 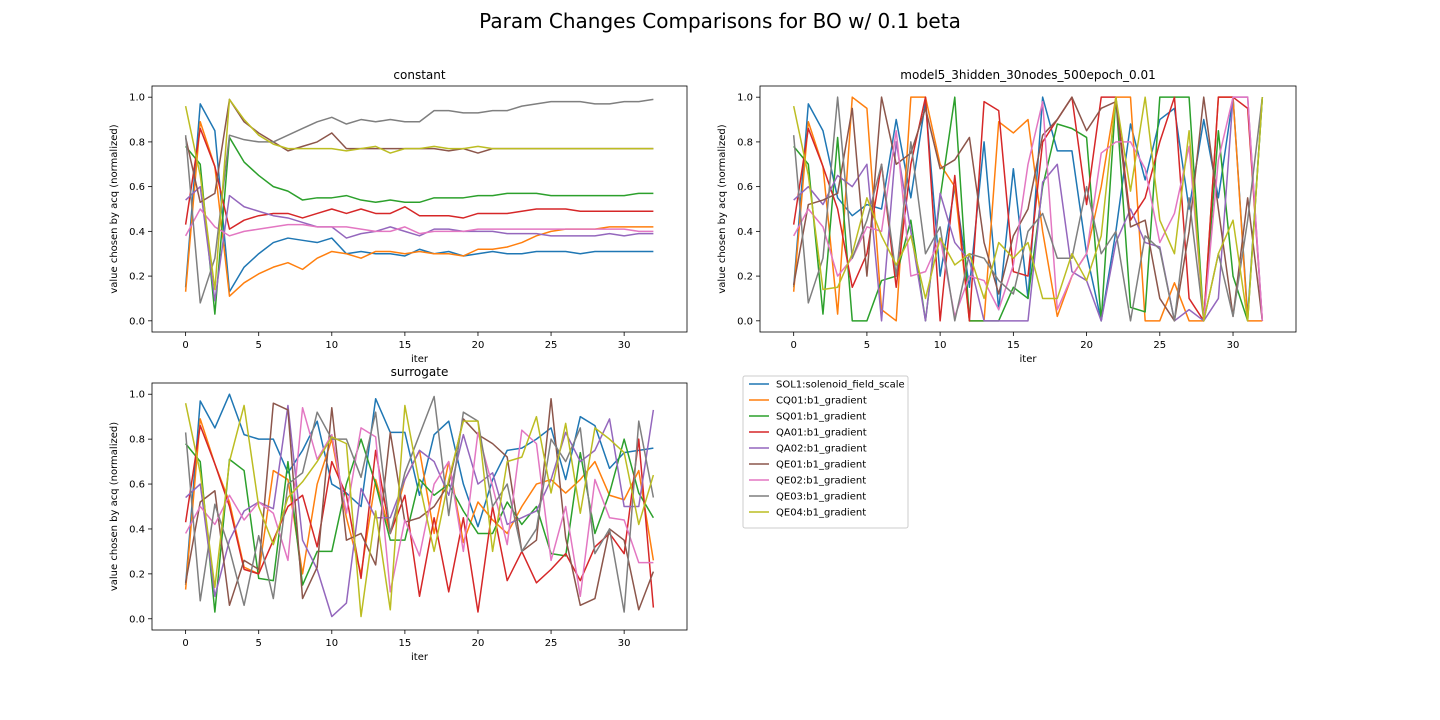 What do you see at coordinates (420, 372) in the screenshot?
I see `chart-title: surrogate` at bounding box center [420, 372].